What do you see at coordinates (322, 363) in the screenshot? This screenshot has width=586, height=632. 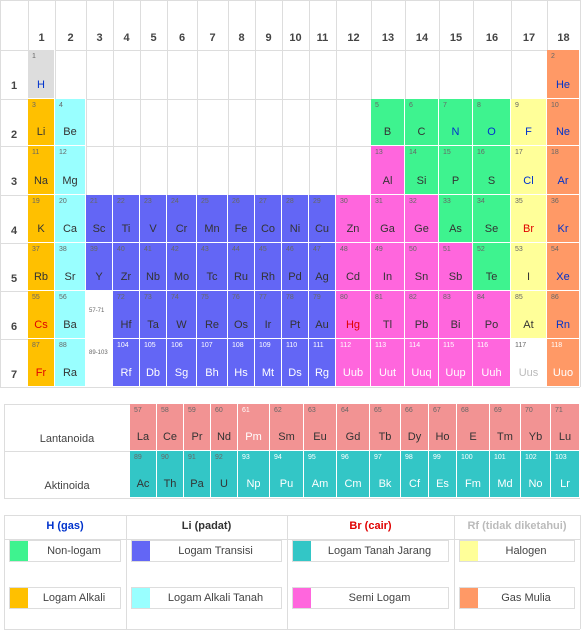 I see `element-cell: 111 Rg` at bounding box center [322, 363].